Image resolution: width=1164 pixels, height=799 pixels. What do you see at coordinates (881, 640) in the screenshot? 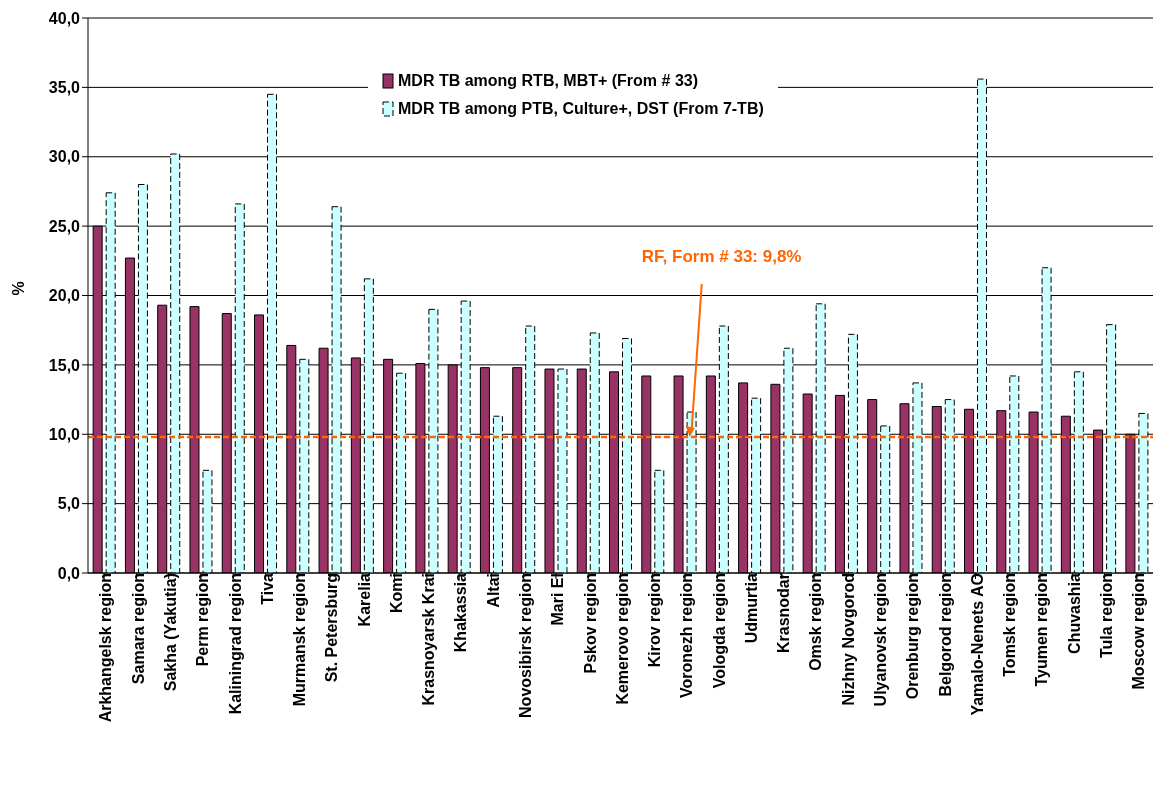
I see `x-tick-label: Ulyanovsk region` at bounding box center [881, 640].